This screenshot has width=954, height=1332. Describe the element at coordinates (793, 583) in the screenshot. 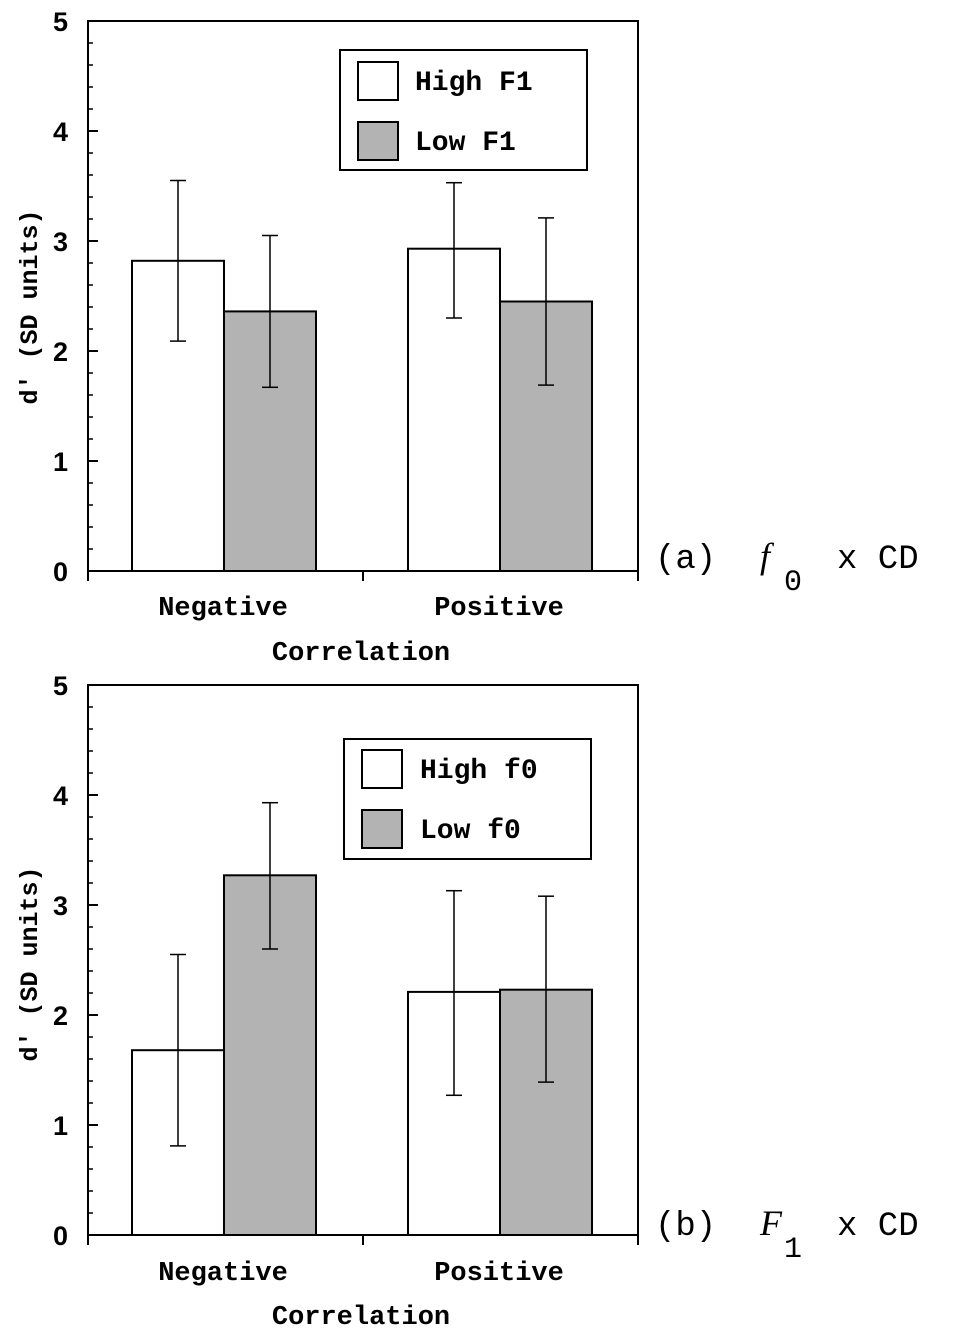

I see `panel-label-subscript: 0` at that location.